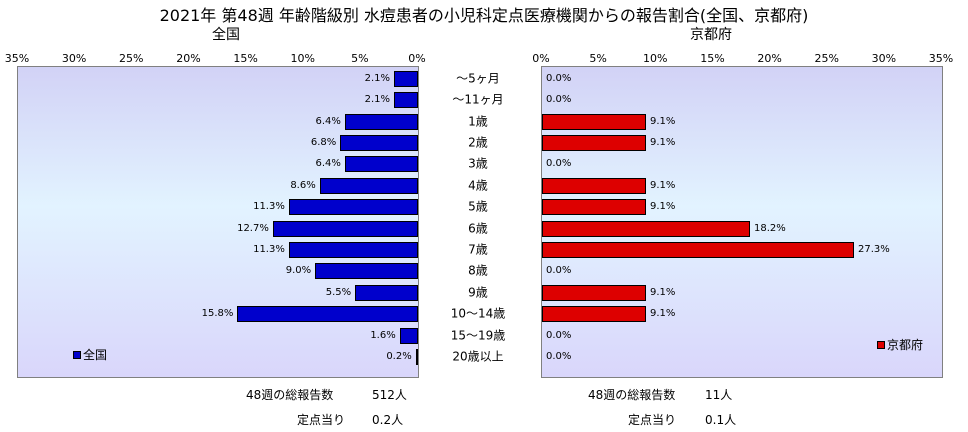  Describe the element at coordinates (478, 163) in the screenshot. I see `age-category-label: 3歳` at that location.